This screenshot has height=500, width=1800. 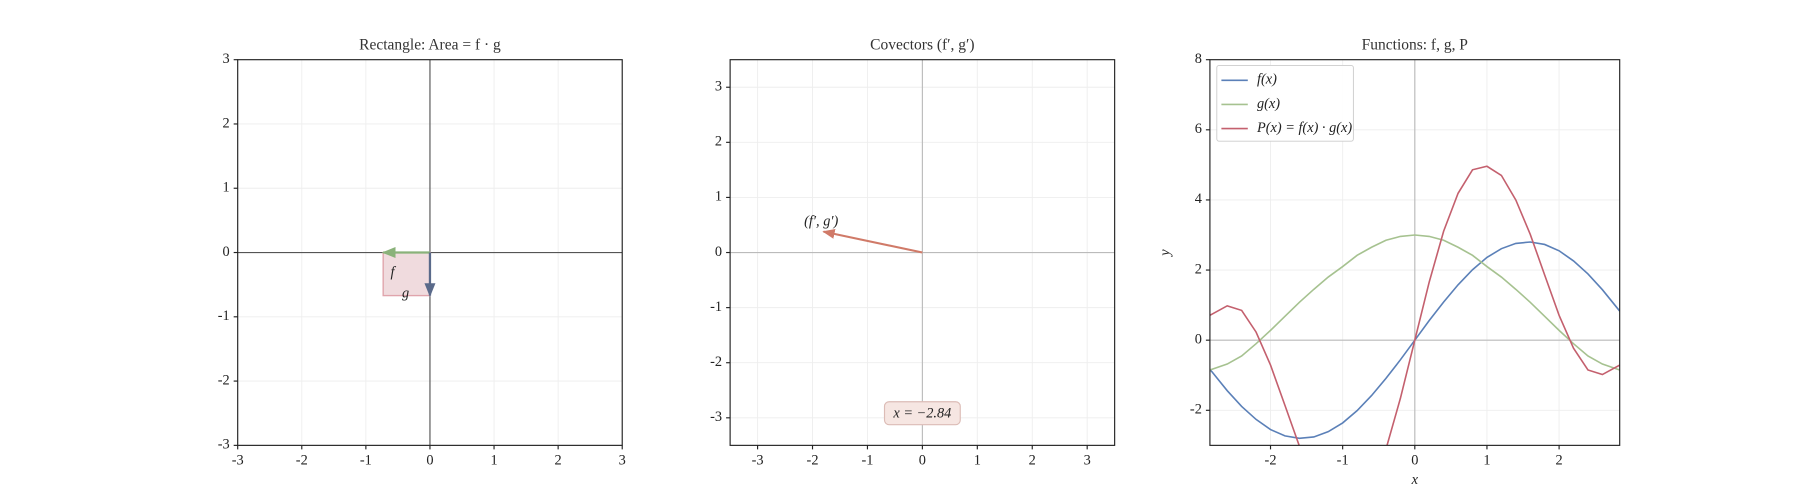 I want to click on legend-box, so click(x=1285, y=103).